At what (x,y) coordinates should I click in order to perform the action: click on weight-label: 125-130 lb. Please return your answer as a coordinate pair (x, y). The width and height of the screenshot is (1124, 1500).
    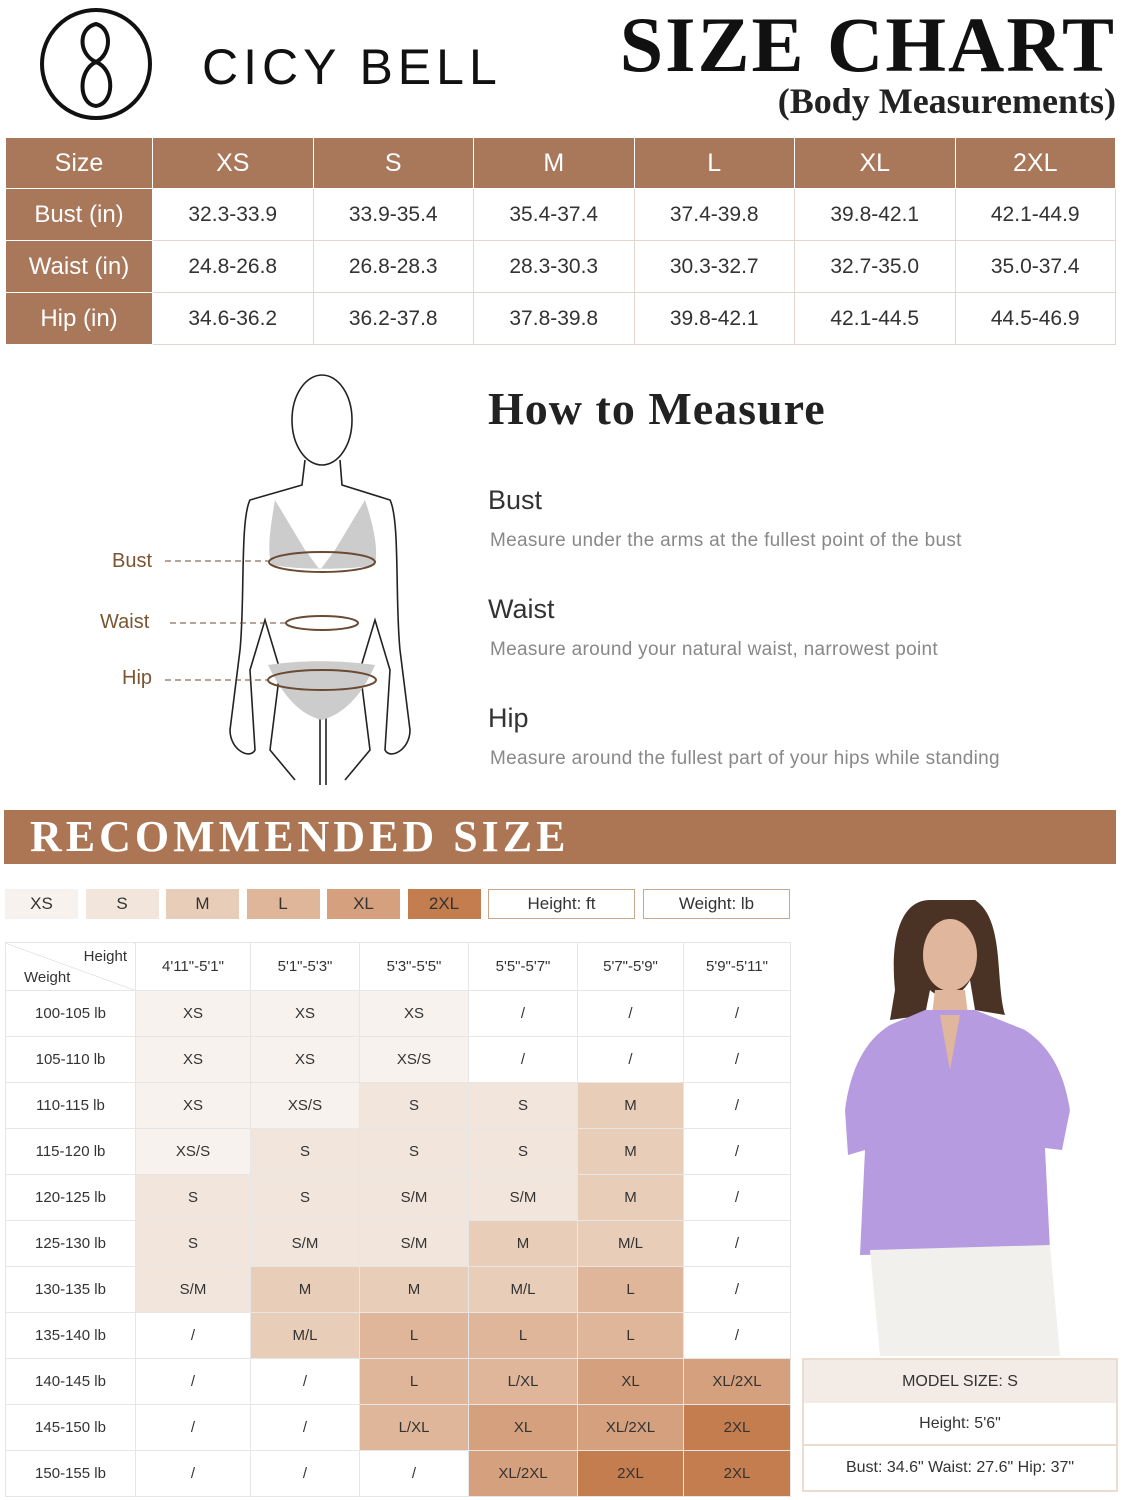
    Looking at the image, I should click on (70, 1243).